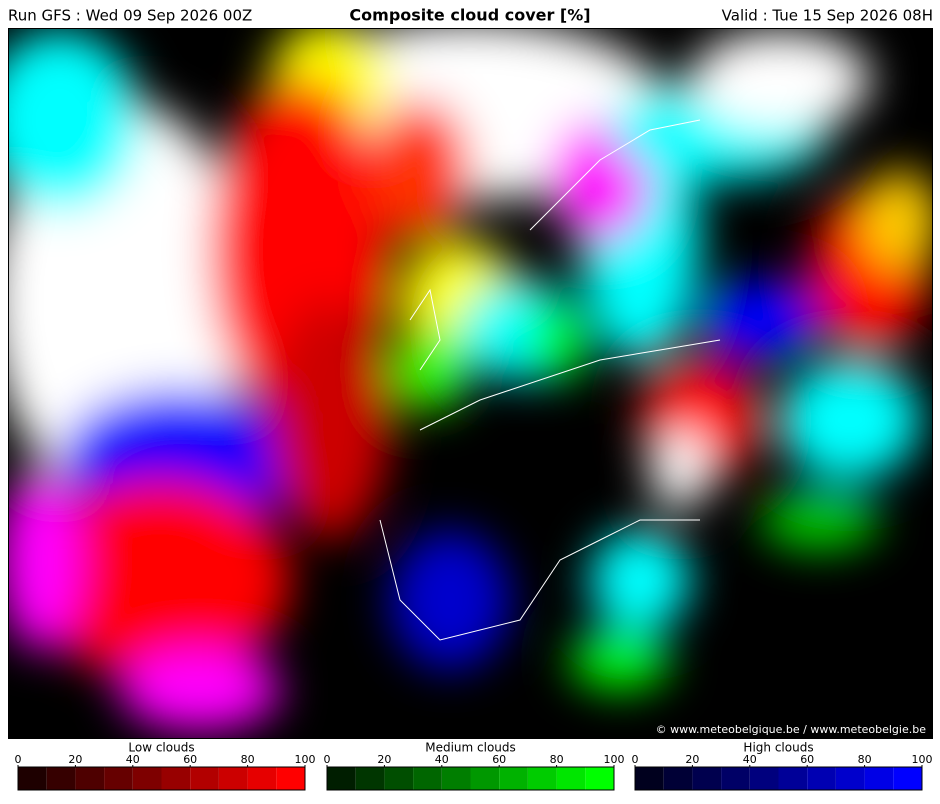  Describe the element at coordinates (469, 15) in the screenshot. I see `map-title: Composite cloud cover [%]` at that location.